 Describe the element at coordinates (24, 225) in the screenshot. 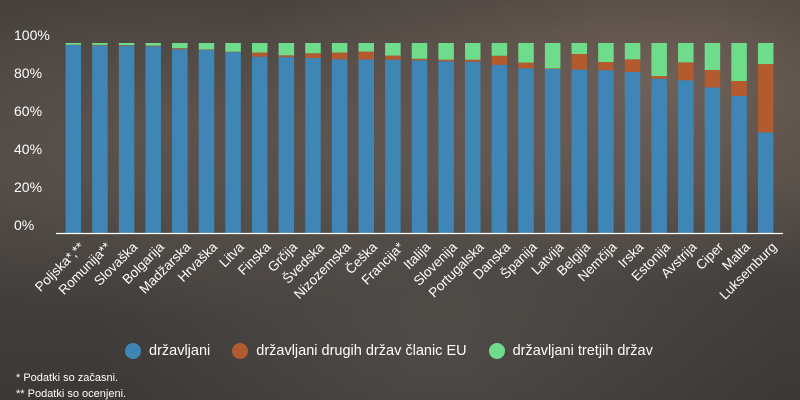

I see `y-tick-label: 0%` at that location.